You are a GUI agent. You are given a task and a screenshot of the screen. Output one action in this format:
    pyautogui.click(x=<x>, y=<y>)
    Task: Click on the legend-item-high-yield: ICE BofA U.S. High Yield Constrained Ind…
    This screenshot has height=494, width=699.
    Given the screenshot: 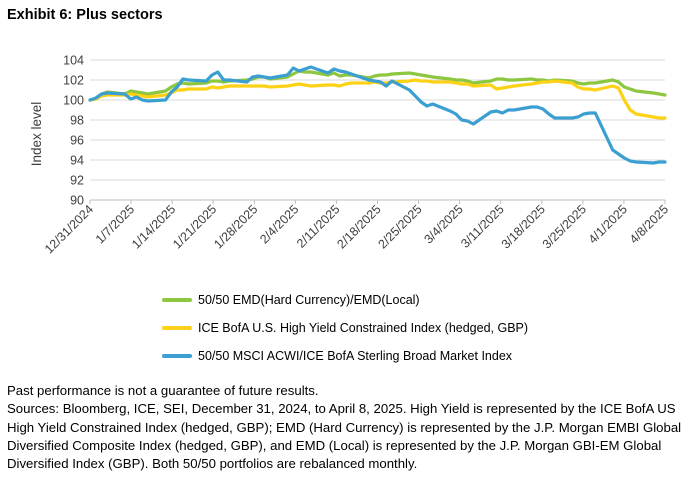 What is the action you would take?
    pyautogui.click(x=345, y=328)
    